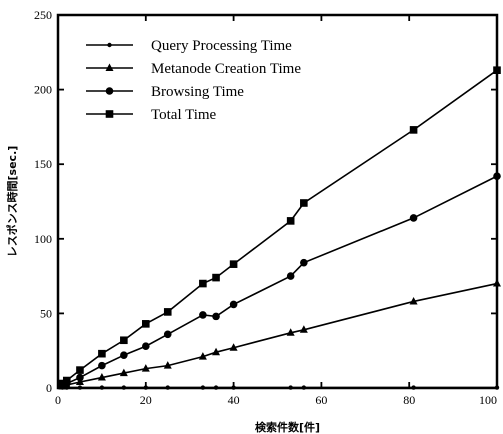 This screenshot has height=434, width=503. I want to click on y-tick-label: 250, so click(43, 15).